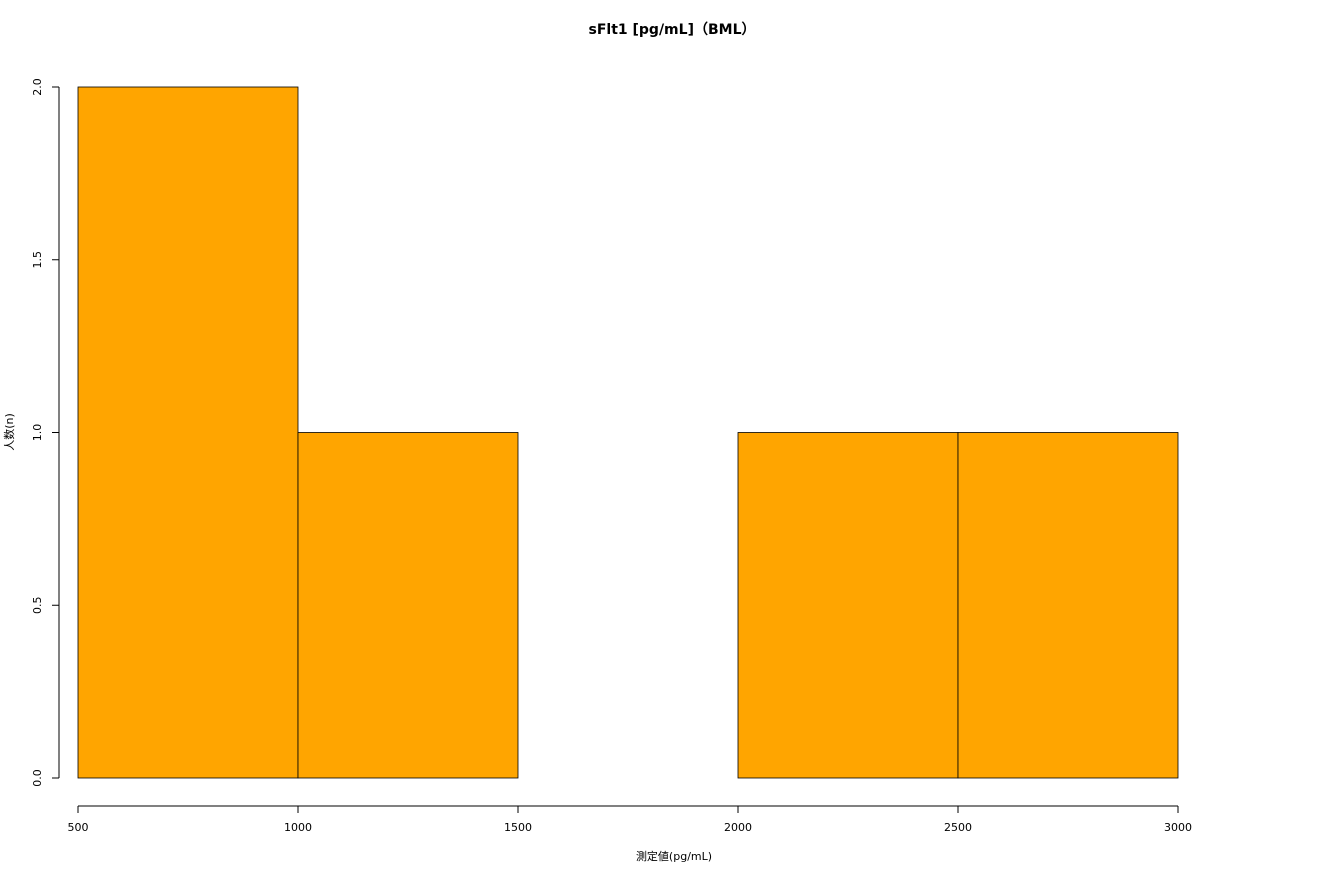 The height and width of the screenshot is (880, 1320). Describe the element at coordinates (37, 433) in the screenshot. I see `y-tick-label: 1.0` at that location.